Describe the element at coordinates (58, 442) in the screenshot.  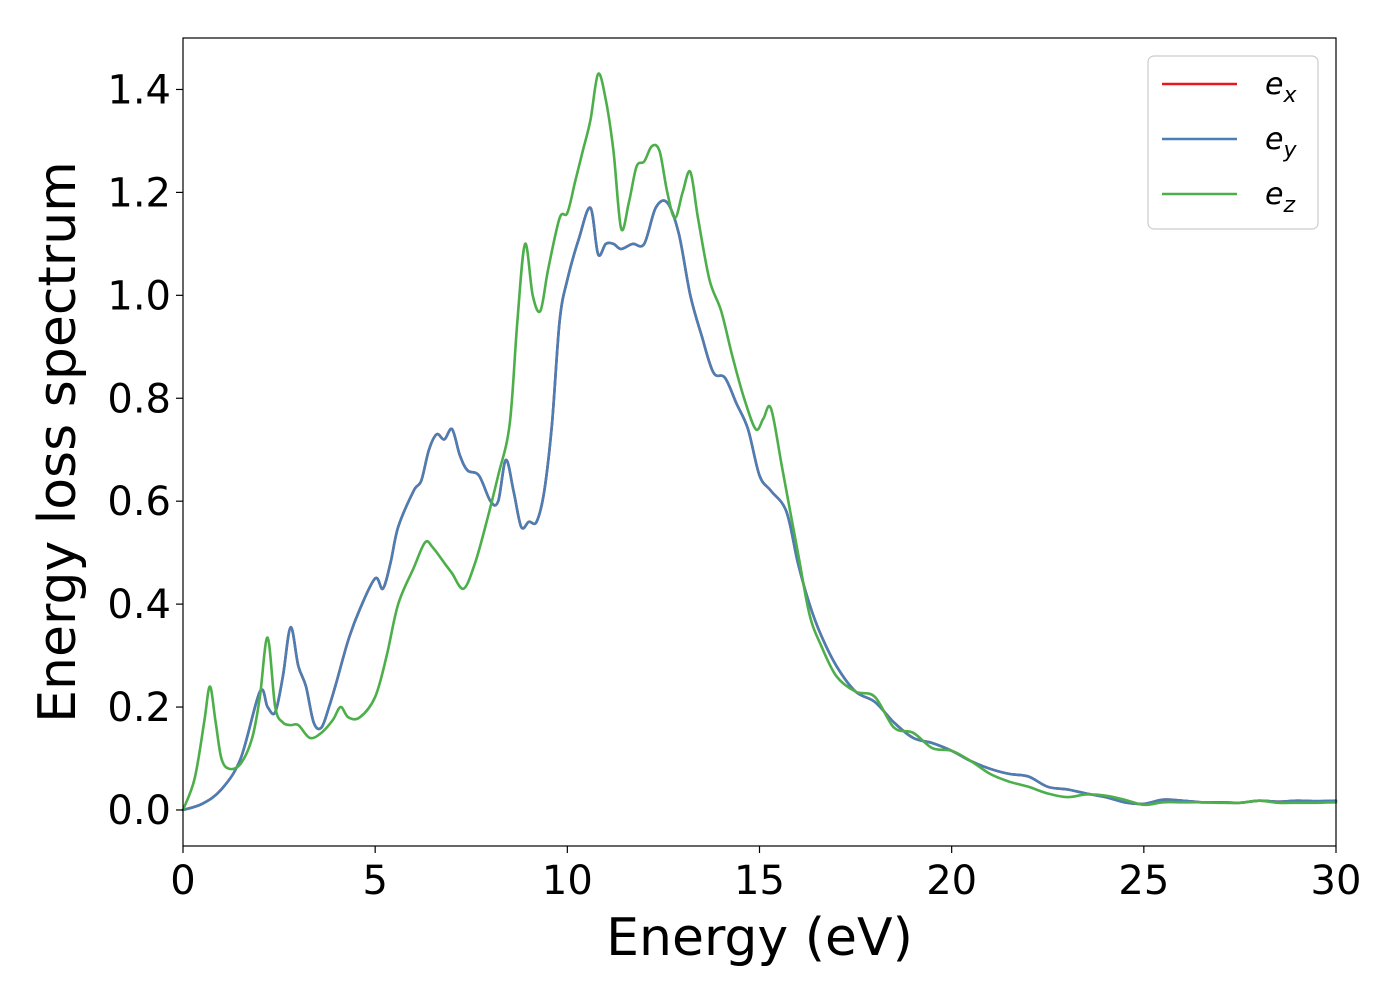
I see `y-axis-label: Energy loss spectrum` at that location.